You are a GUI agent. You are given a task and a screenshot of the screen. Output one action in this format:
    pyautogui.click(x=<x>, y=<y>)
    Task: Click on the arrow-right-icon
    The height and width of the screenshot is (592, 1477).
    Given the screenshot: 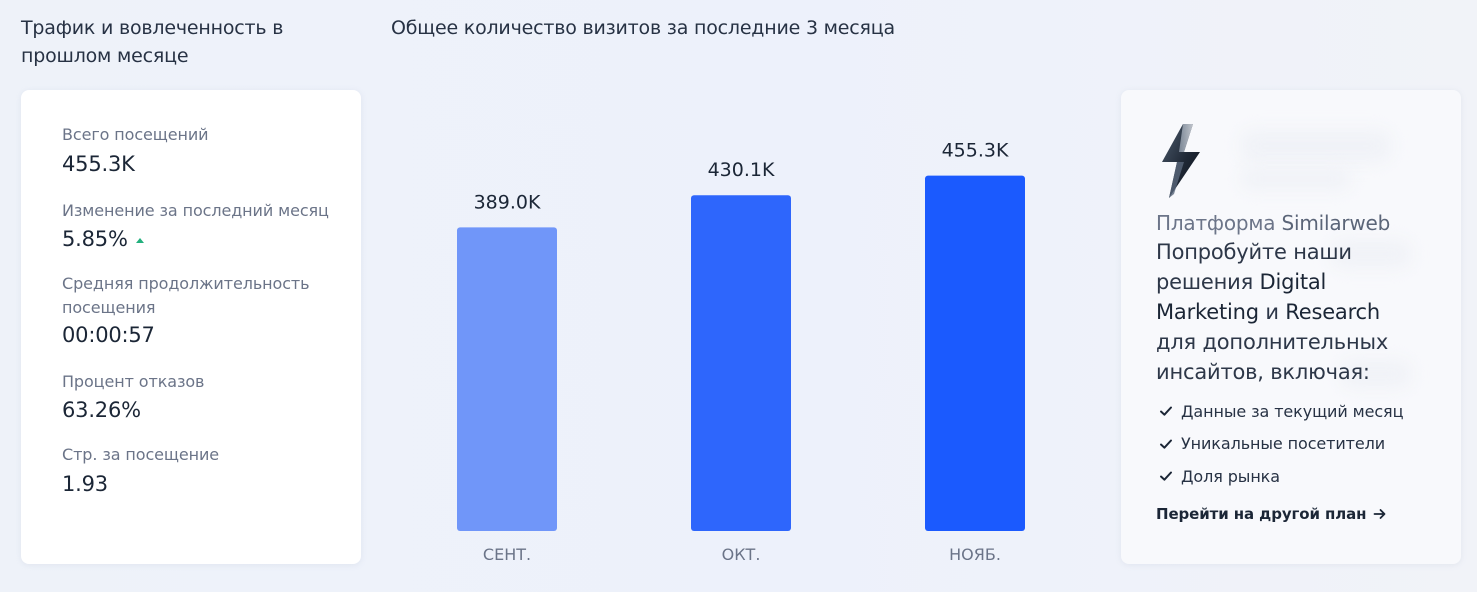 What is the action you would take?
    pyautogui.click(x=1380, y=514)
    